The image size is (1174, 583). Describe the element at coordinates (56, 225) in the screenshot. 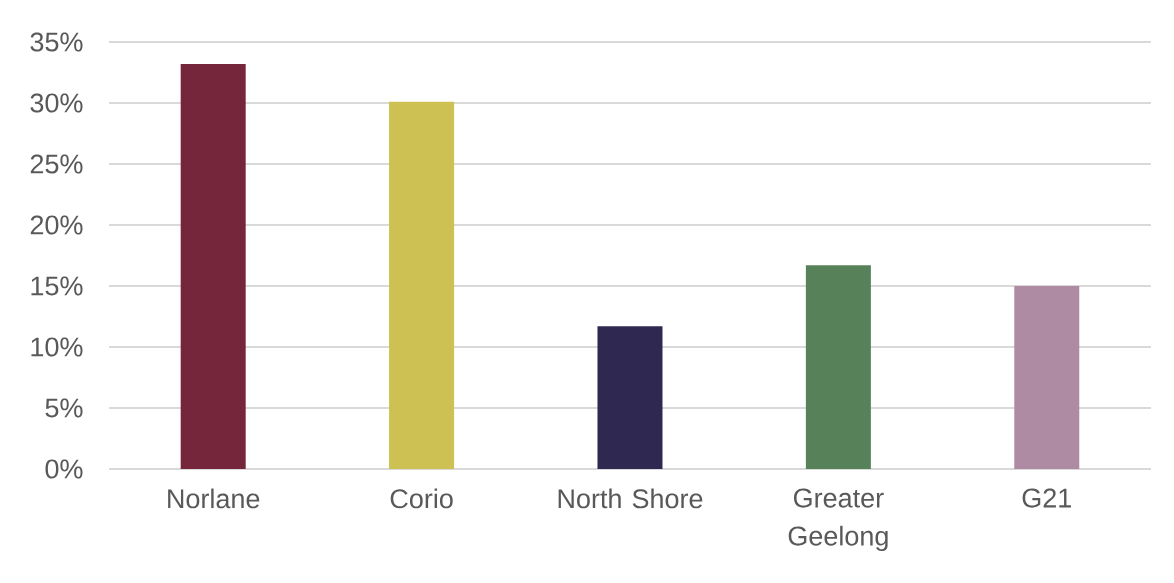

I see `y-tick-label: 20%` at that location.